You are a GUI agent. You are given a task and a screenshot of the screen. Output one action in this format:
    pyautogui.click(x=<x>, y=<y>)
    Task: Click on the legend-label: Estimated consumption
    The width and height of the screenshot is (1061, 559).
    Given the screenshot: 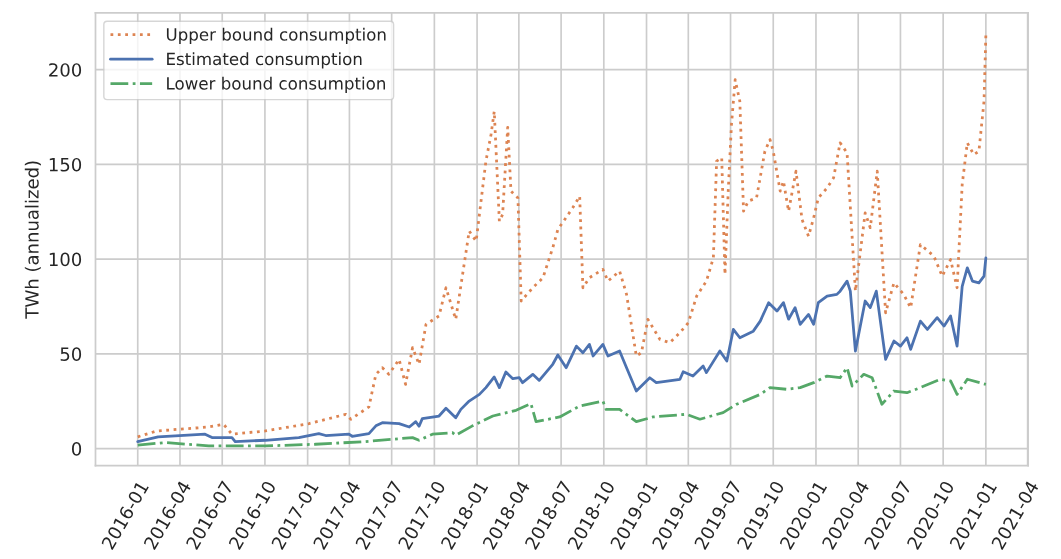 What is the action you would take?
    pyautogui.click(x=264, y=60)
    